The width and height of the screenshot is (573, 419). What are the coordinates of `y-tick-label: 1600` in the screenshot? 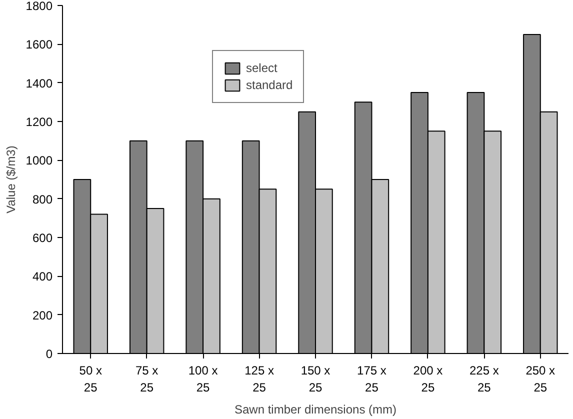 It's located at (39, 45).